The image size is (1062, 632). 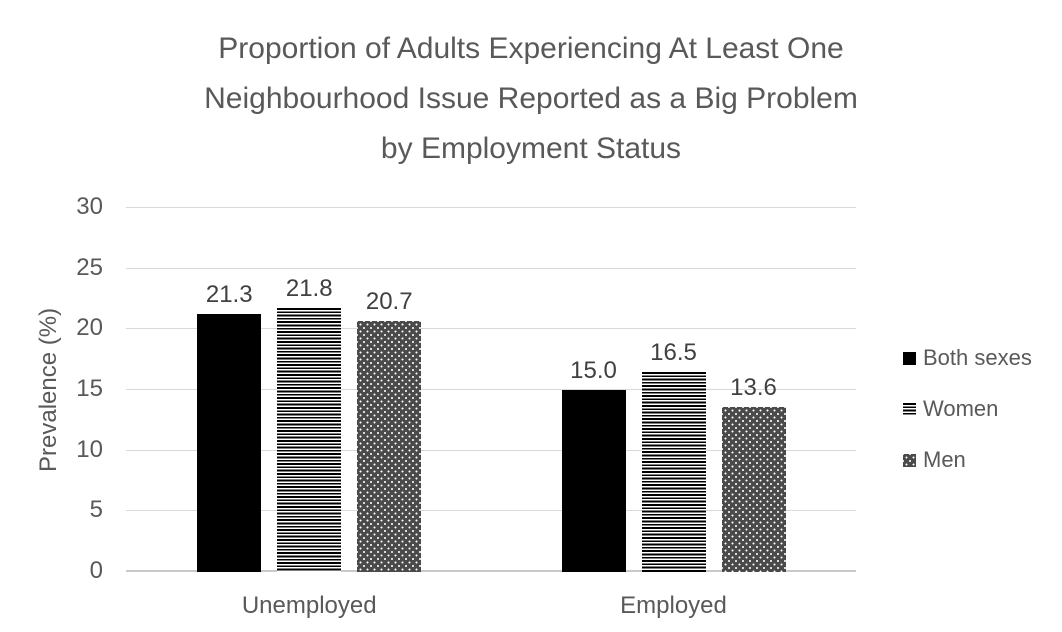 I want to click on legend-swatch-women, so click(x=909, y=409).